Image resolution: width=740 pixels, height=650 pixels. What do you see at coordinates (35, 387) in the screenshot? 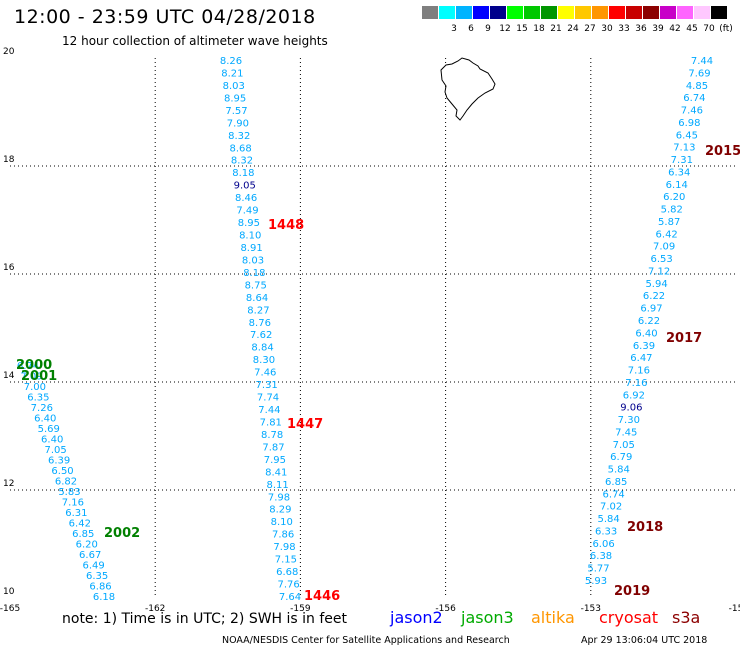
I see `wave-height-value: 7.00` at bounding box center [35, 387].